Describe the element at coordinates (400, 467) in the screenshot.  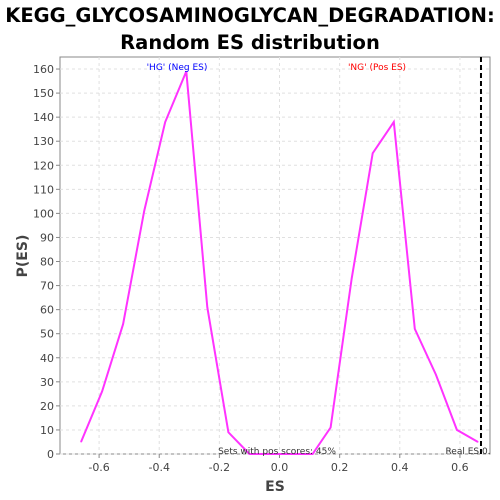
I see `x-tick-label: 0.4` at that location.